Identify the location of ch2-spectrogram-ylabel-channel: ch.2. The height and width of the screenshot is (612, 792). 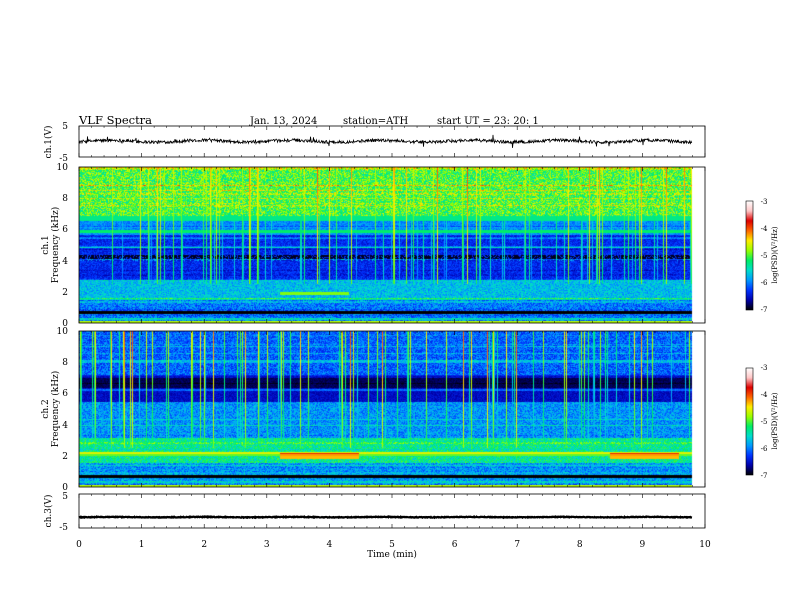
(46, 408).